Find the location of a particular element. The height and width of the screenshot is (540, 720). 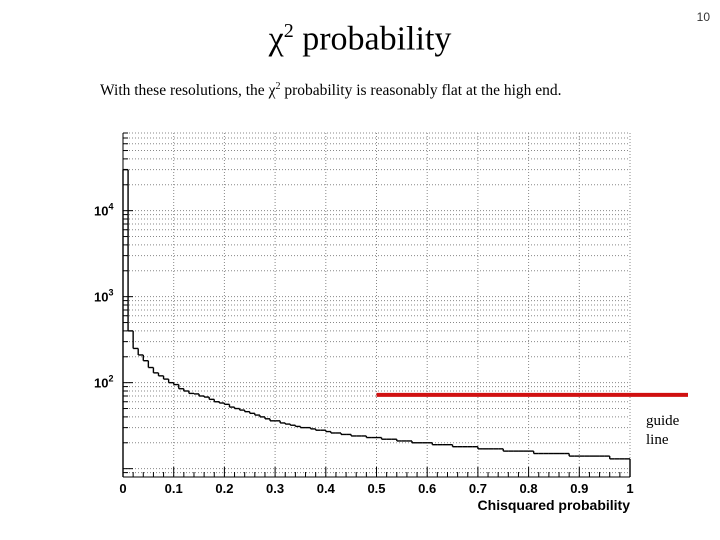

x-tick-label-7: 0.7 is located at coordinates (478, 488).